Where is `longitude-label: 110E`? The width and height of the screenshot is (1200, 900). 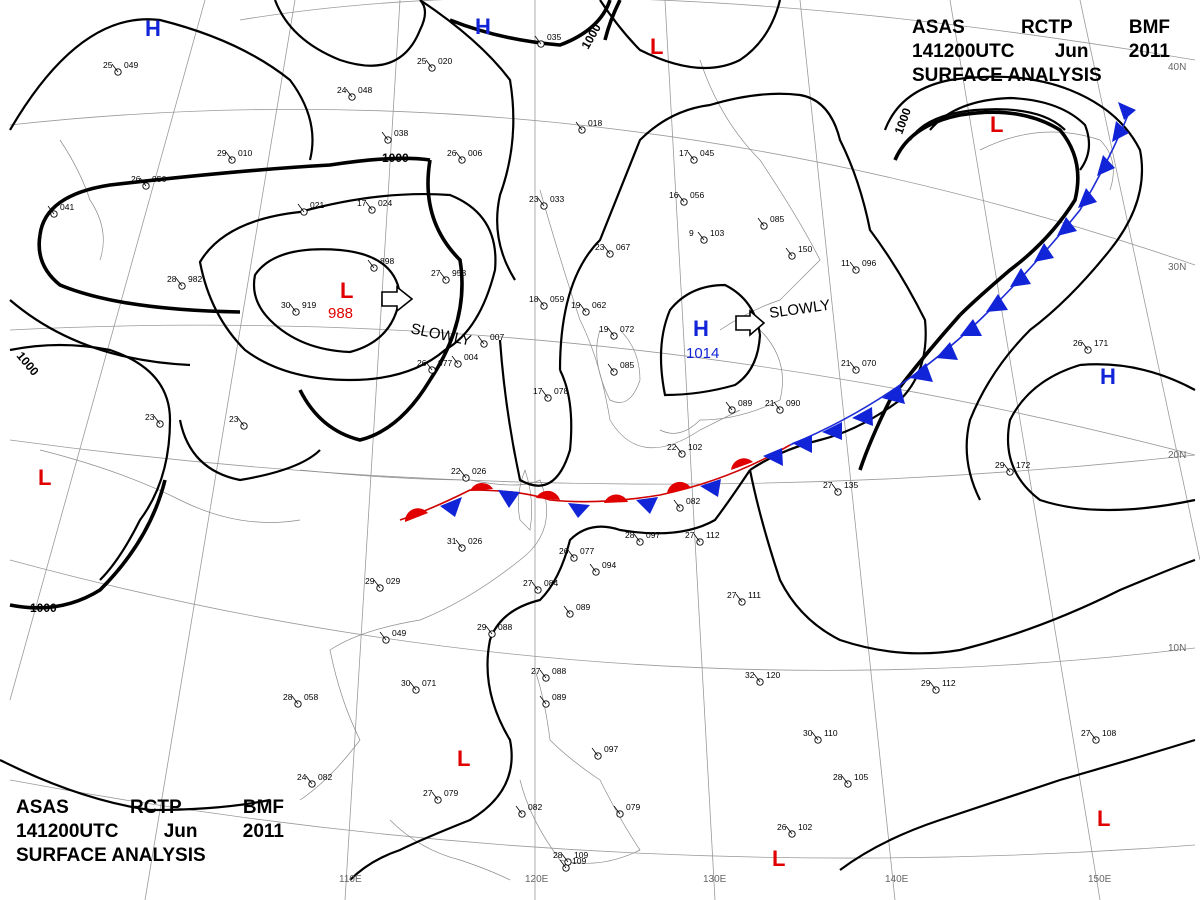
longitude-label: 110E is located at coordinates (350, 879).